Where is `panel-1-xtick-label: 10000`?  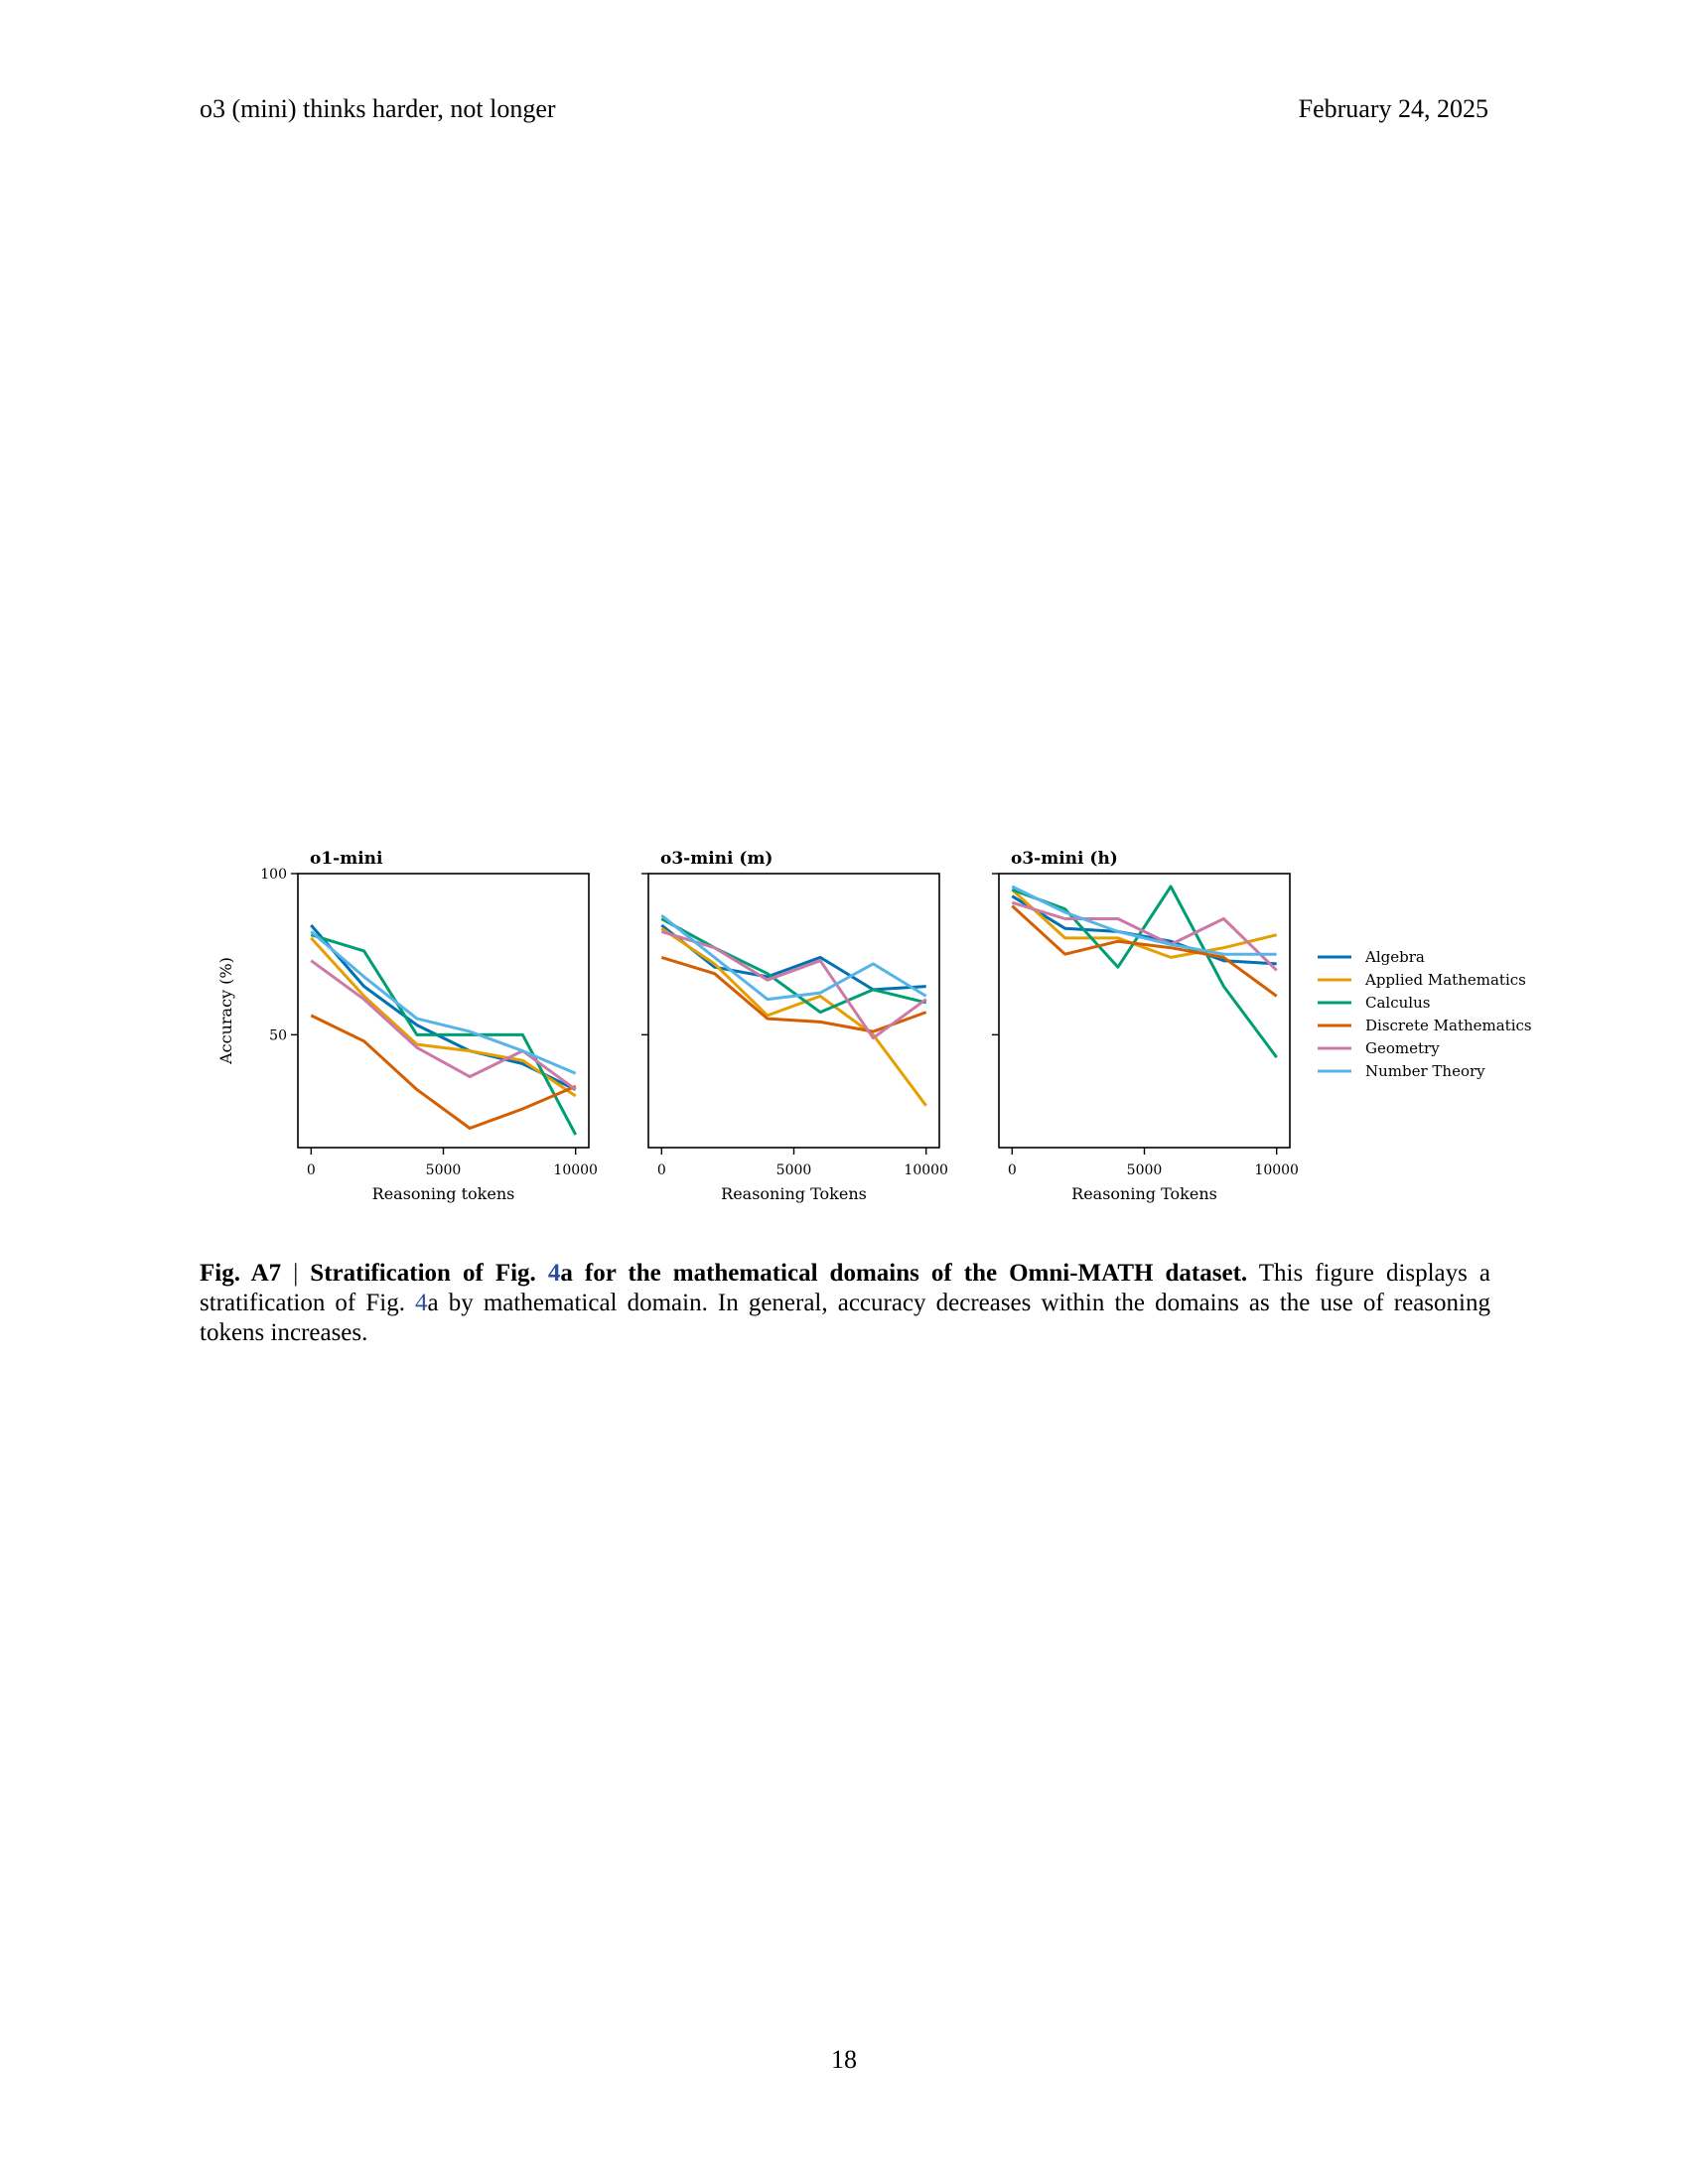
panel-1-xtick-label: 10000 is located at coordinates (575, 1170).